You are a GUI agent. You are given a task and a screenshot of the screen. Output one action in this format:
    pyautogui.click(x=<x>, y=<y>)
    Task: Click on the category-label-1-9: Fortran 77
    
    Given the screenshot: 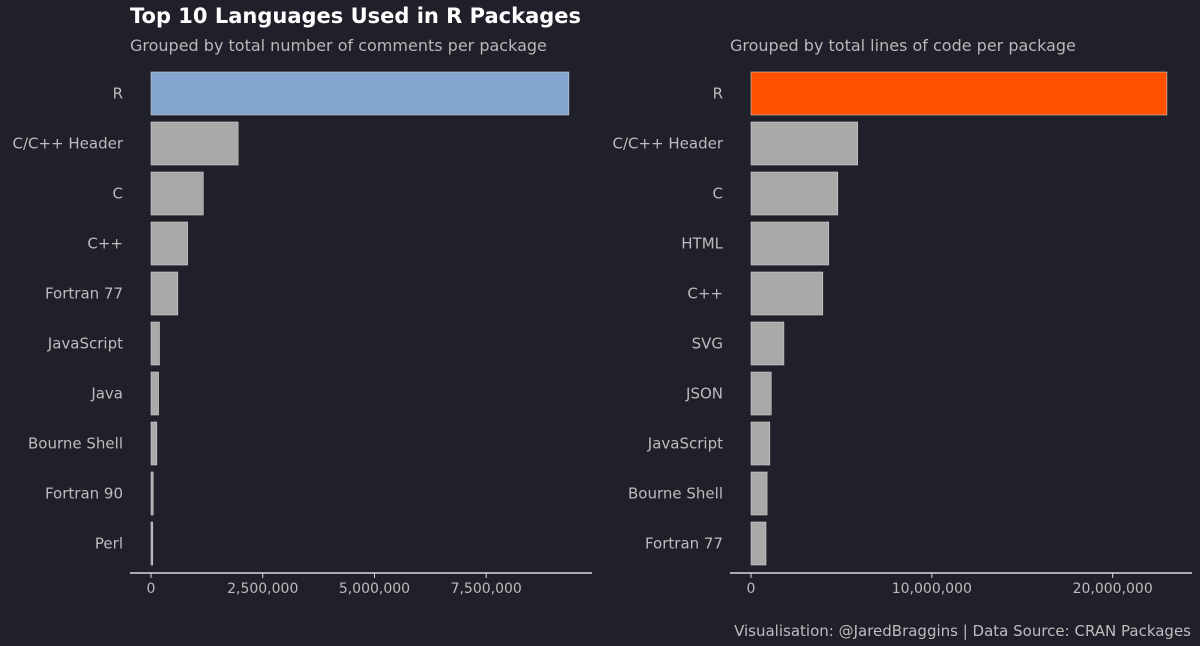 What is the action you would take?
    pyautogui.click(x=684, y=544)
    